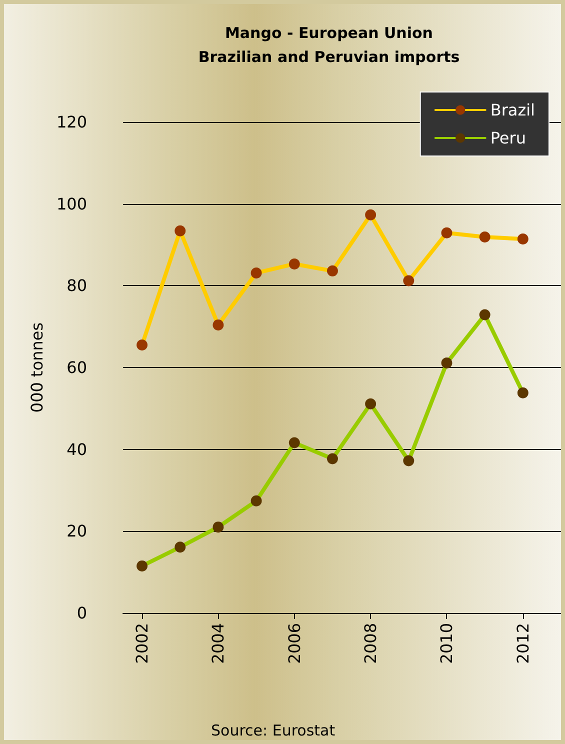 This screenshot has width=565, height=744. I want to click on y-tick-label: 0, so click(81, 613).